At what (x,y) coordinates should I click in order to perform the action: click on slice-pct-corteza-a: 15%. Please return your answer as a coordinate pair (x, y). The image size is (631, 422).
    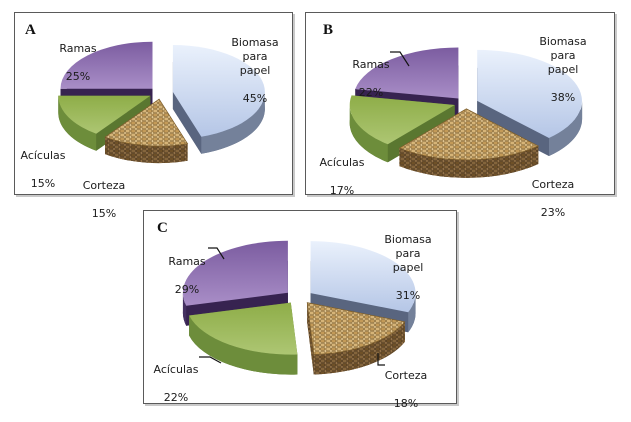
    Looking at the image, I should click on (104, 213).